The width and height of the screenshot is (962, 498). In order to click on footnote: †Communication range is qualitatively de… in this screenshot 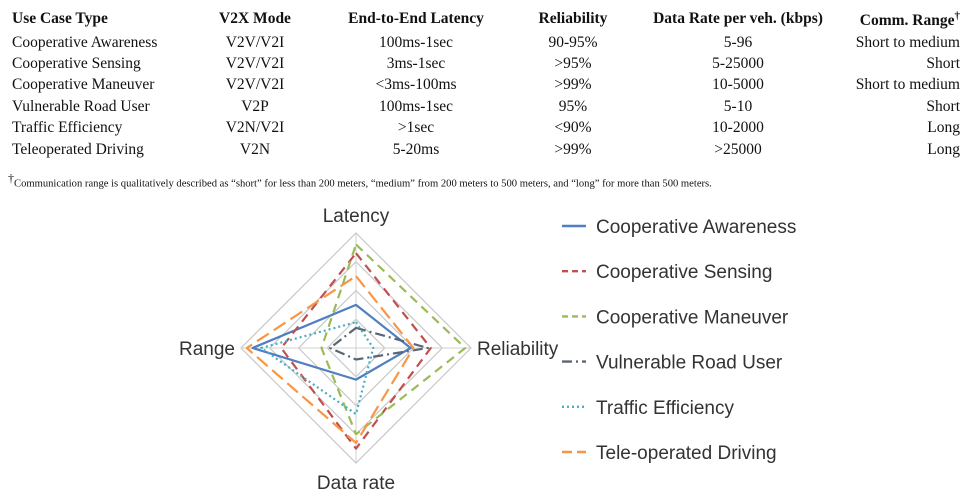, I will do `click(483, 180)`.